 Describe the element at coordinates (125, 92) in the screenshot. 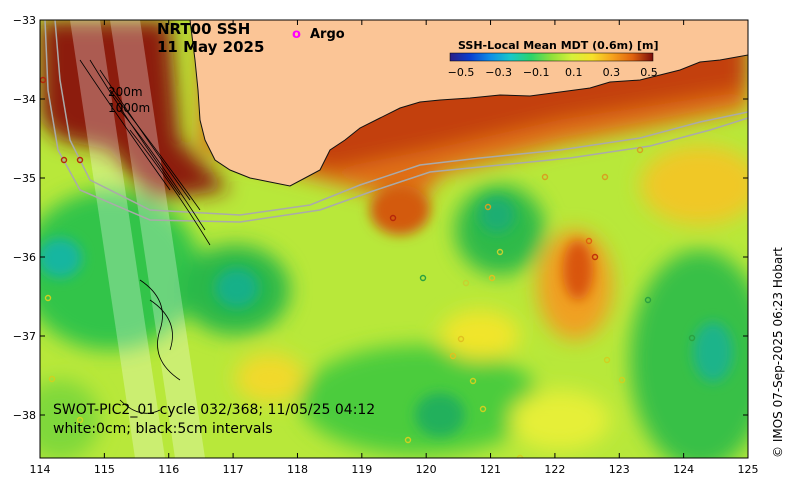

I see `depth-label-200m: 200m` at that location.